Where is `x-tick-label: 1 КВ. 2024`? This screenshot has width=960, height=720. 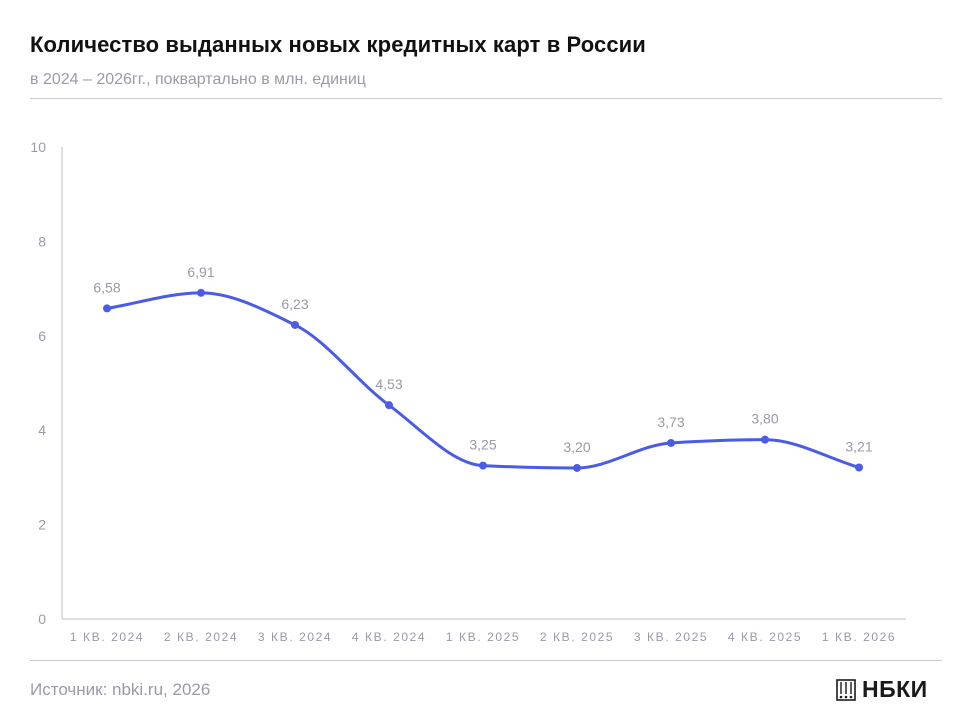
x-tick-label: 1 КВ. 2024 is located at coordinates (107, 637).